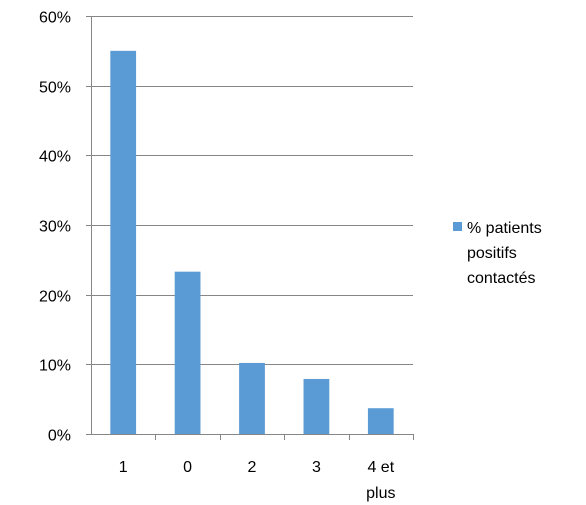  What do you see at coordinates (55, 227) in the screenshot?
I see `y-tick-label: 30%` at bounding box center [55, 227].